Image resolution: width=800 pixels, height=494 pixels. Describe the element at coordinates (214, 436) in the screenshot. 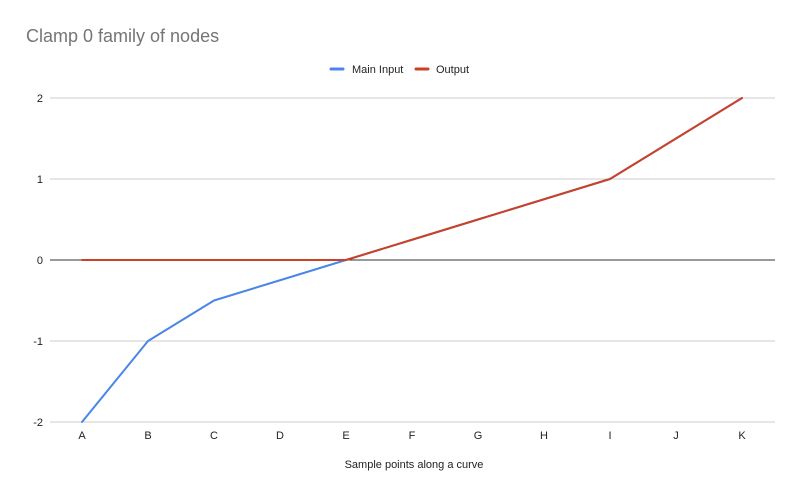

I see `x-tick-label: C` at that location.